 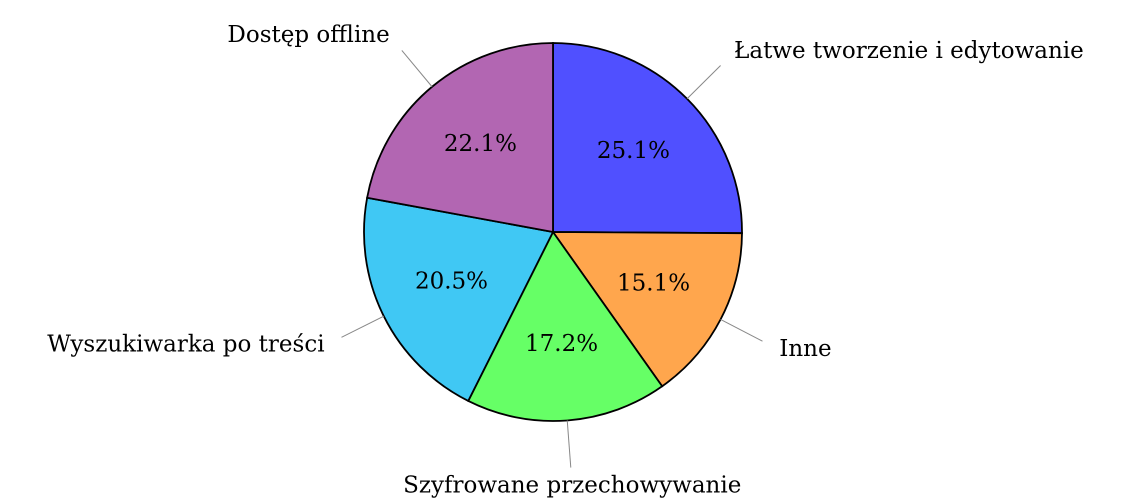 What do you see at coordinates (451, 282) in the screenshot?
I see `value-label: 20.5%` at bounding box center [451, 282].